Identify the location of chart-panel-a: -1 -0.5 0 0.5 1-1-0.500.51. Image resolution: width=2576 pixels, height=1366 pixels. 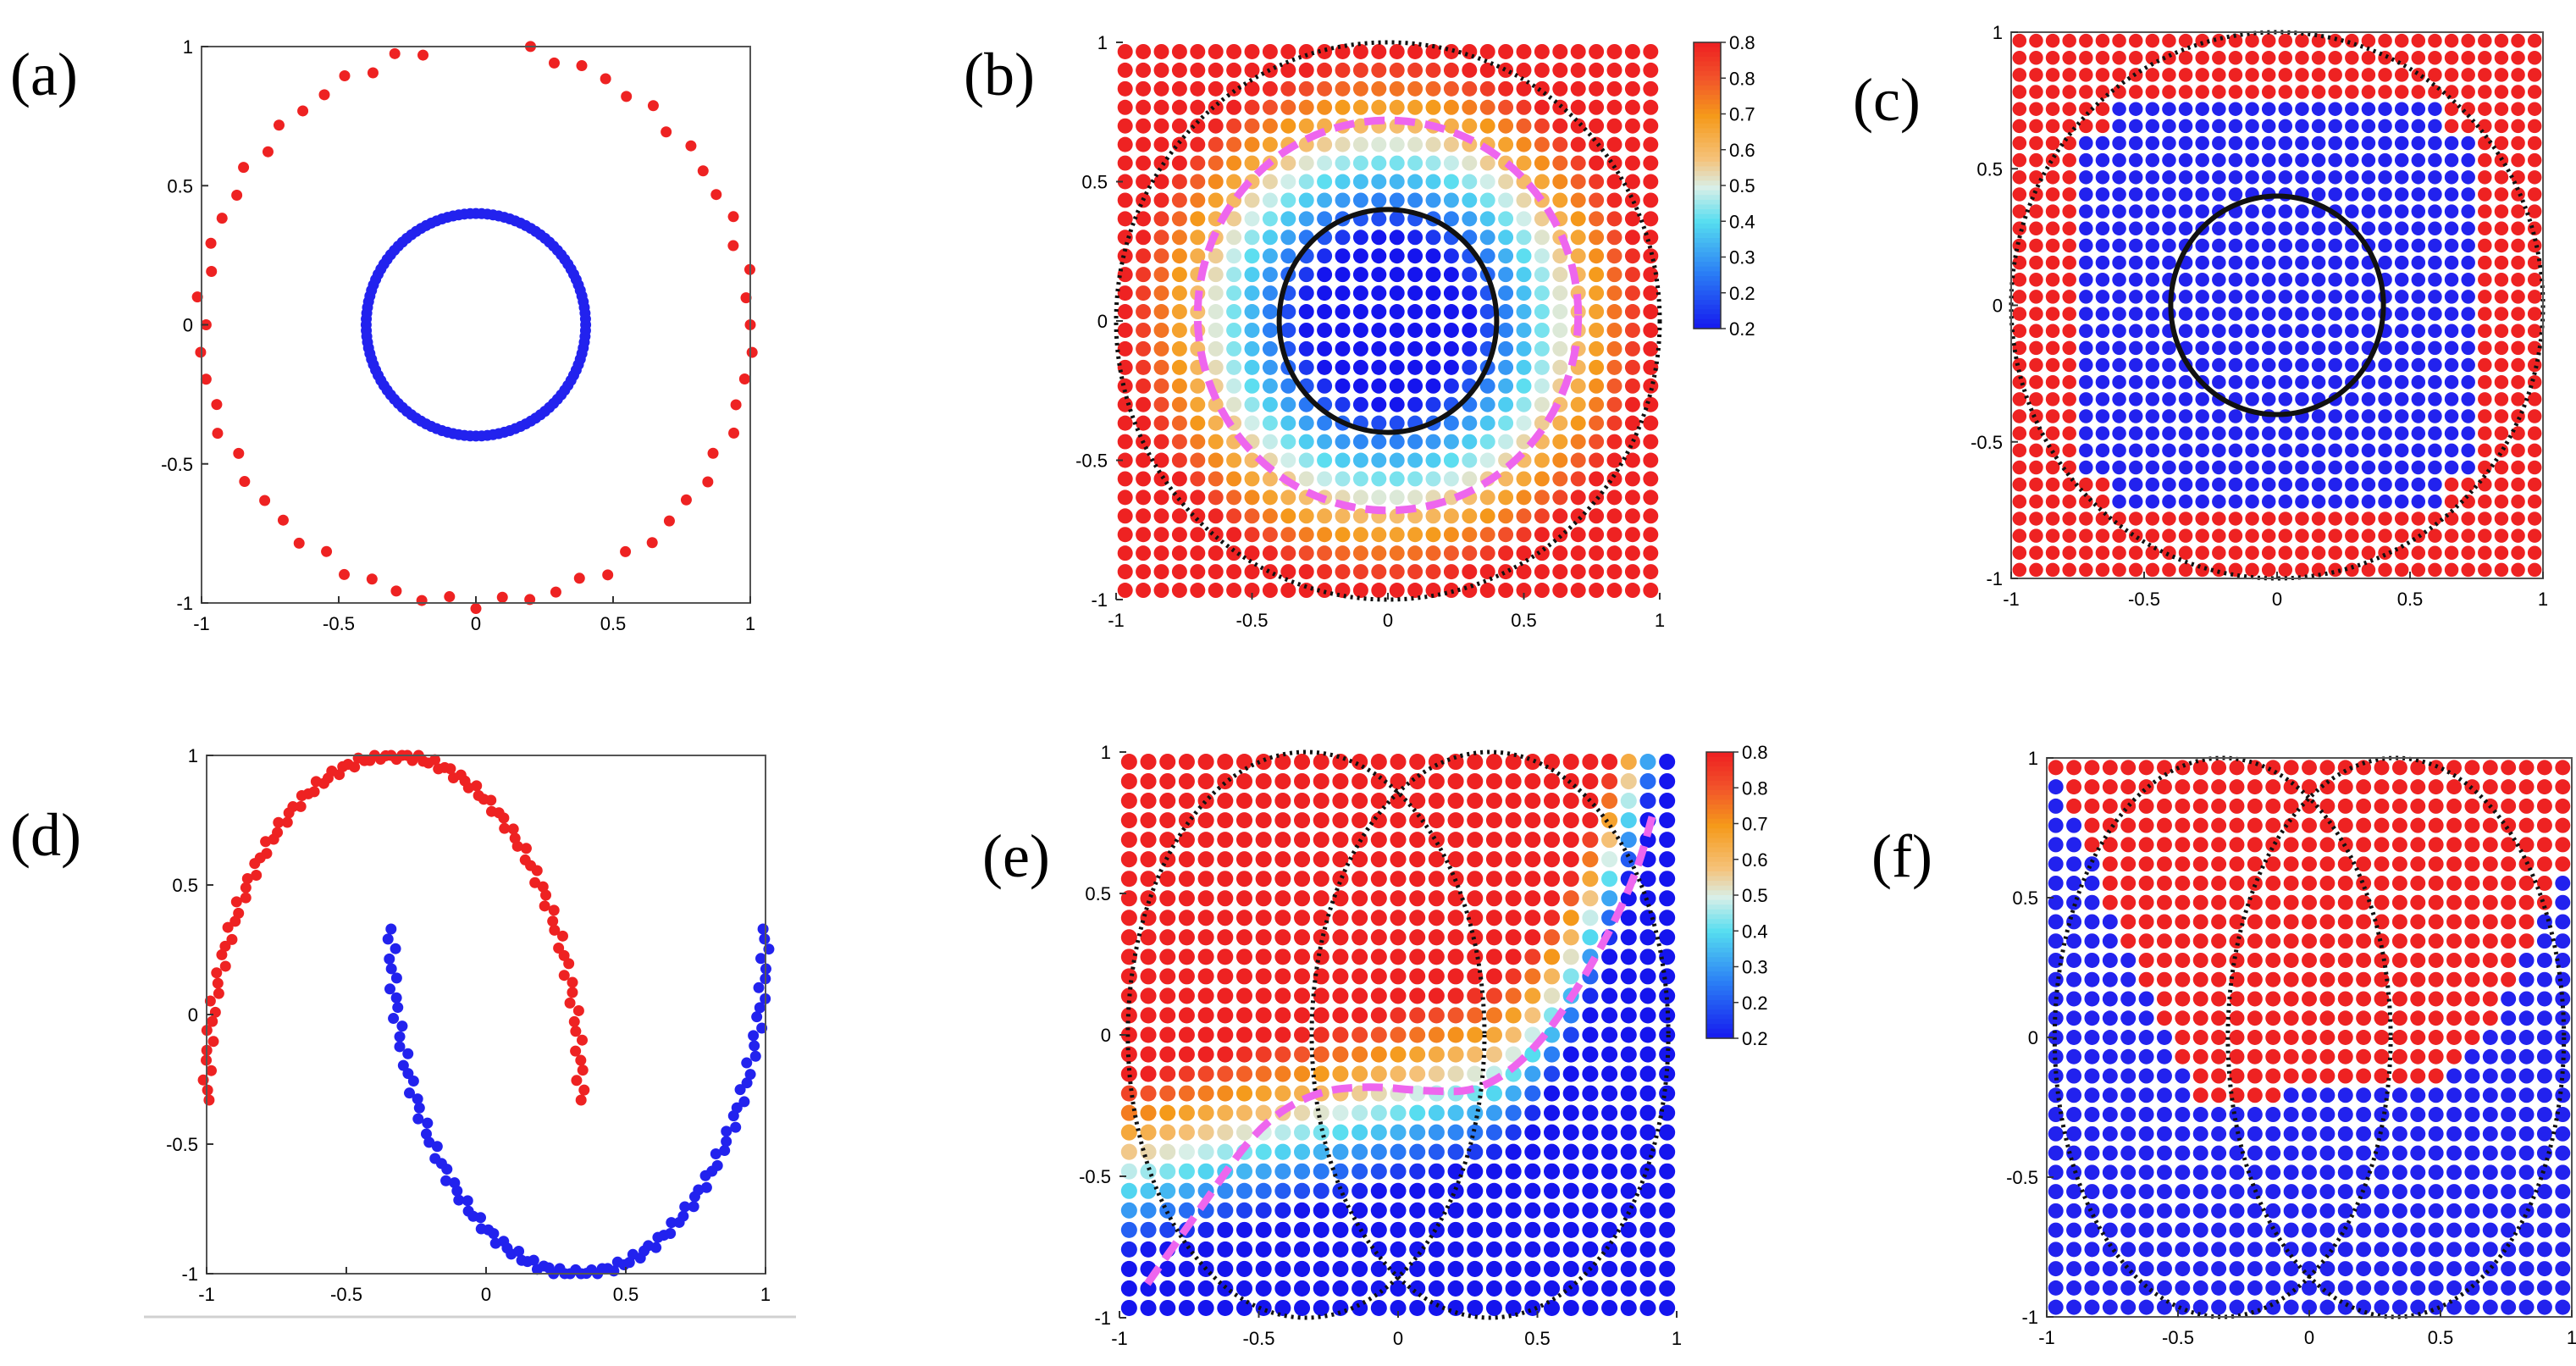
(460, 335).